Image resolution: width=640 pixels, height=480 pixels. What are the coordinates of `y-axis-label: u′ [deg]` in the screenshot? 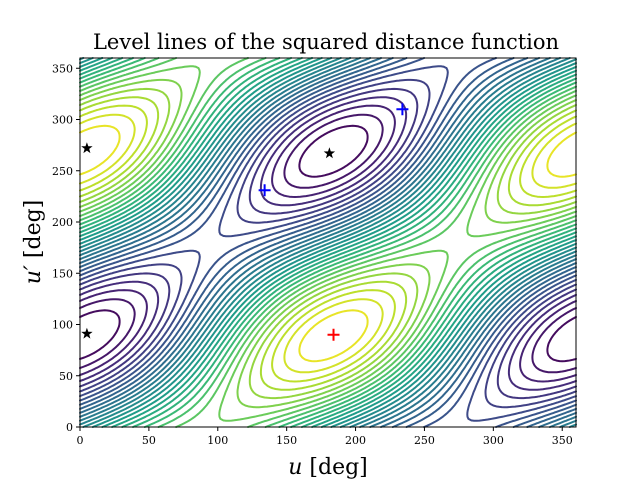 It's located at (33, 242).